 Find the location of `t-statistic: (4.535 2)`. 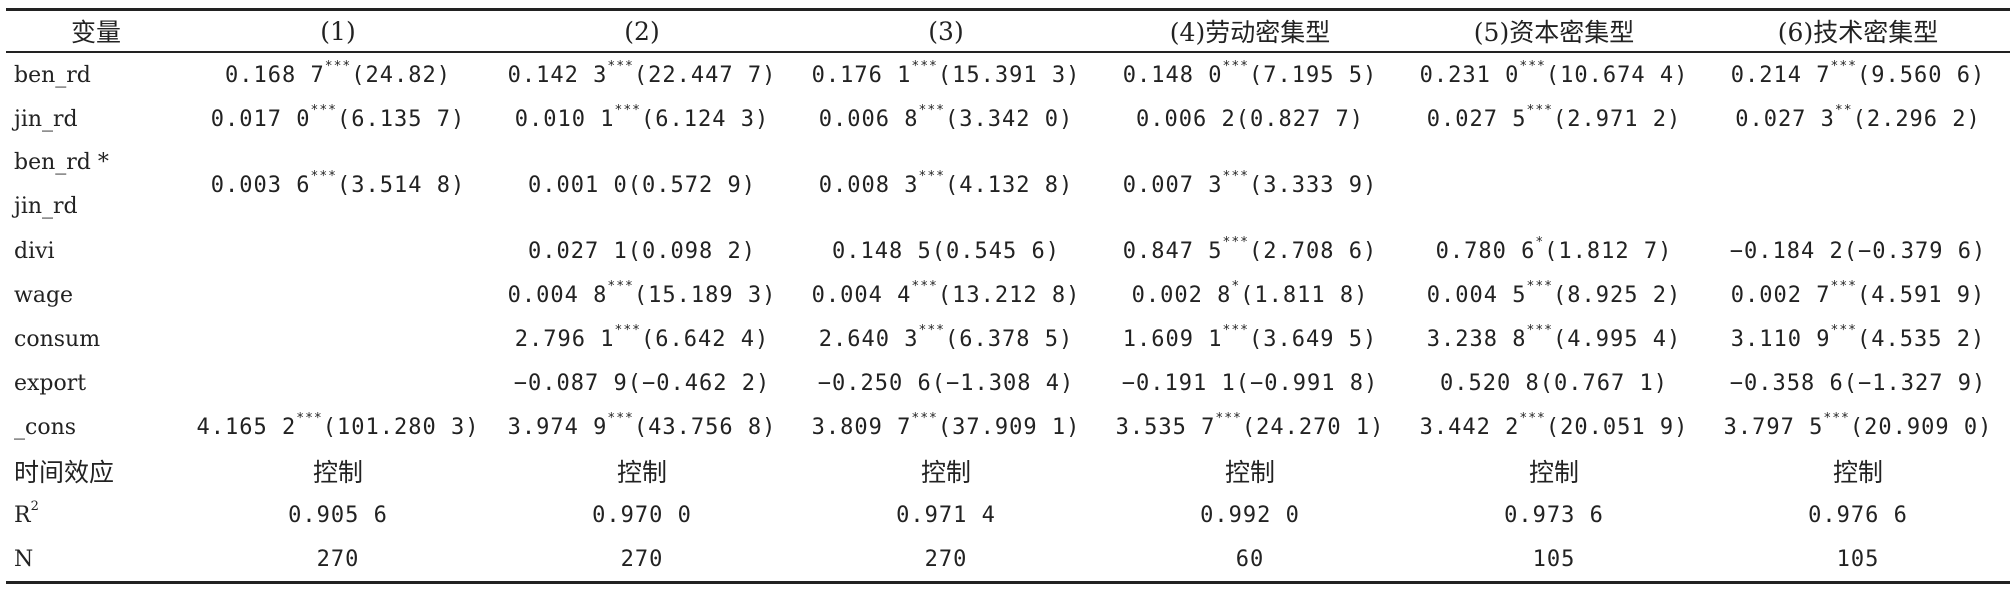

t-statistic: (4.535 2) is located at coordinates (1921, 339).